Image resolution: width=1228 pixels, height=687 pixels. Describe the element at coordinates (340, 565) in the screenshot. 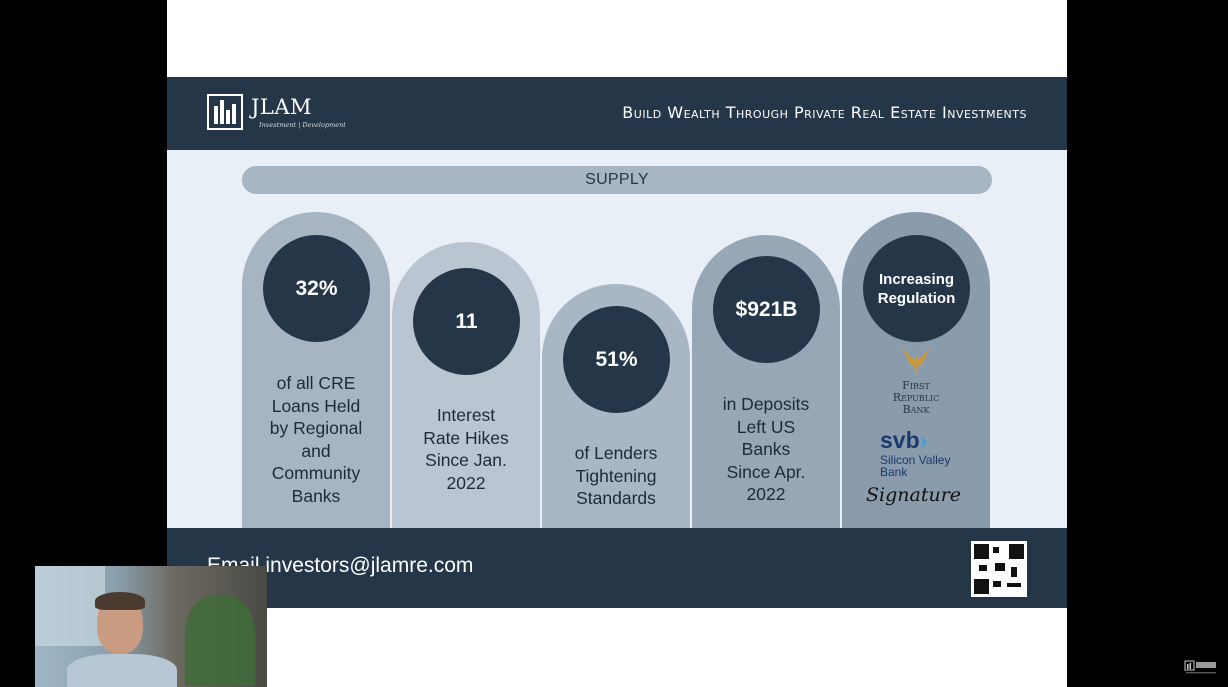

I see `contact-email: Email investors@jlamre.com` at that location.